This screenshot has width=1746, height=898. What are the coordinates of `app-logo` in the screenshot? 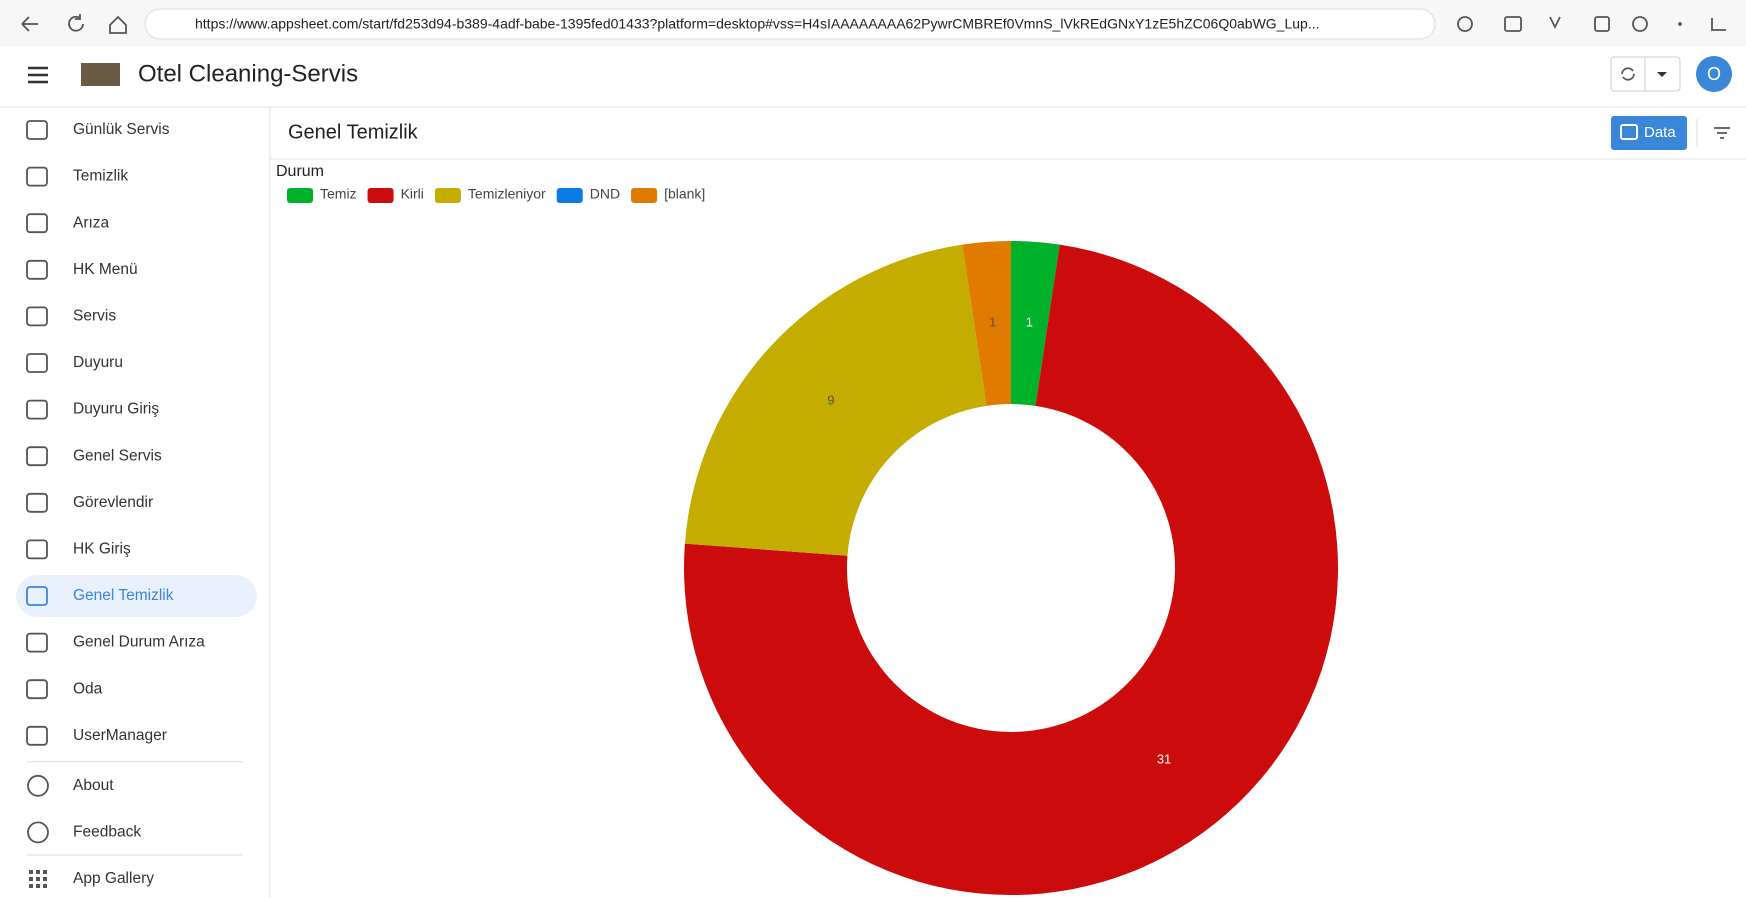 It's located at (100, 74).